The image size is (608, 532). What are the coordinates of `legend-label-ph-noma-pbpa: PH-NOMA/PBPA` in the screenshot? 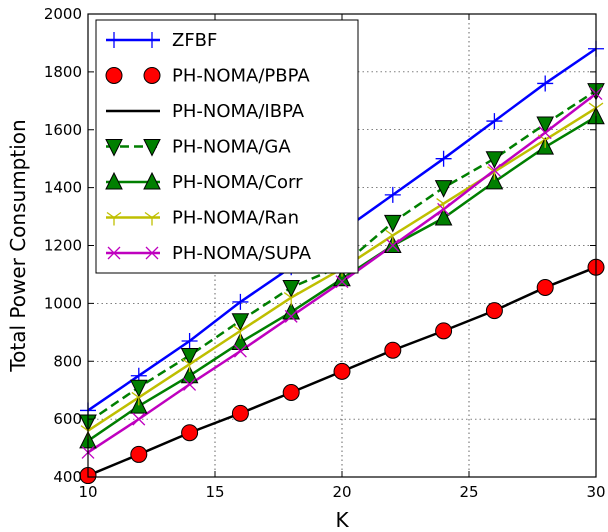 It's located at (241, 76).